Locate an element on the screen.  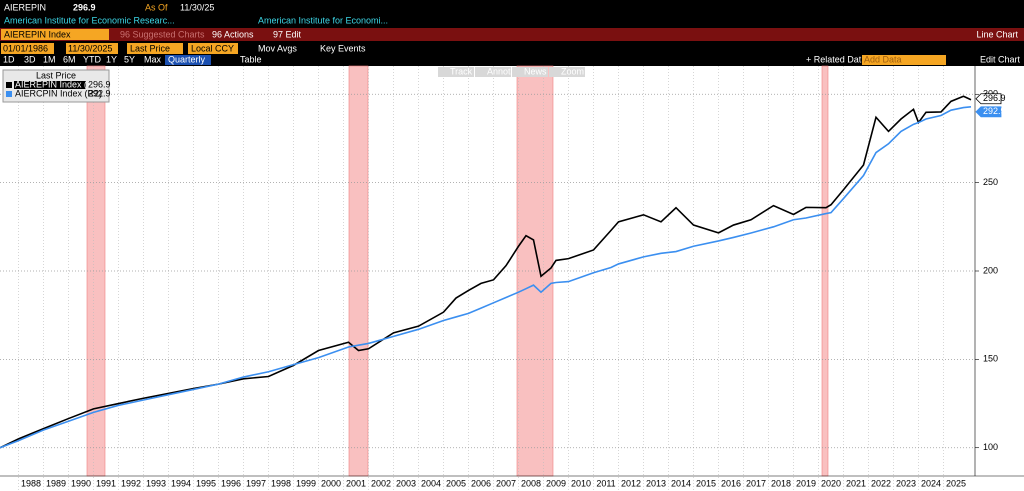
currency-select is located at coordinates (213, 48).